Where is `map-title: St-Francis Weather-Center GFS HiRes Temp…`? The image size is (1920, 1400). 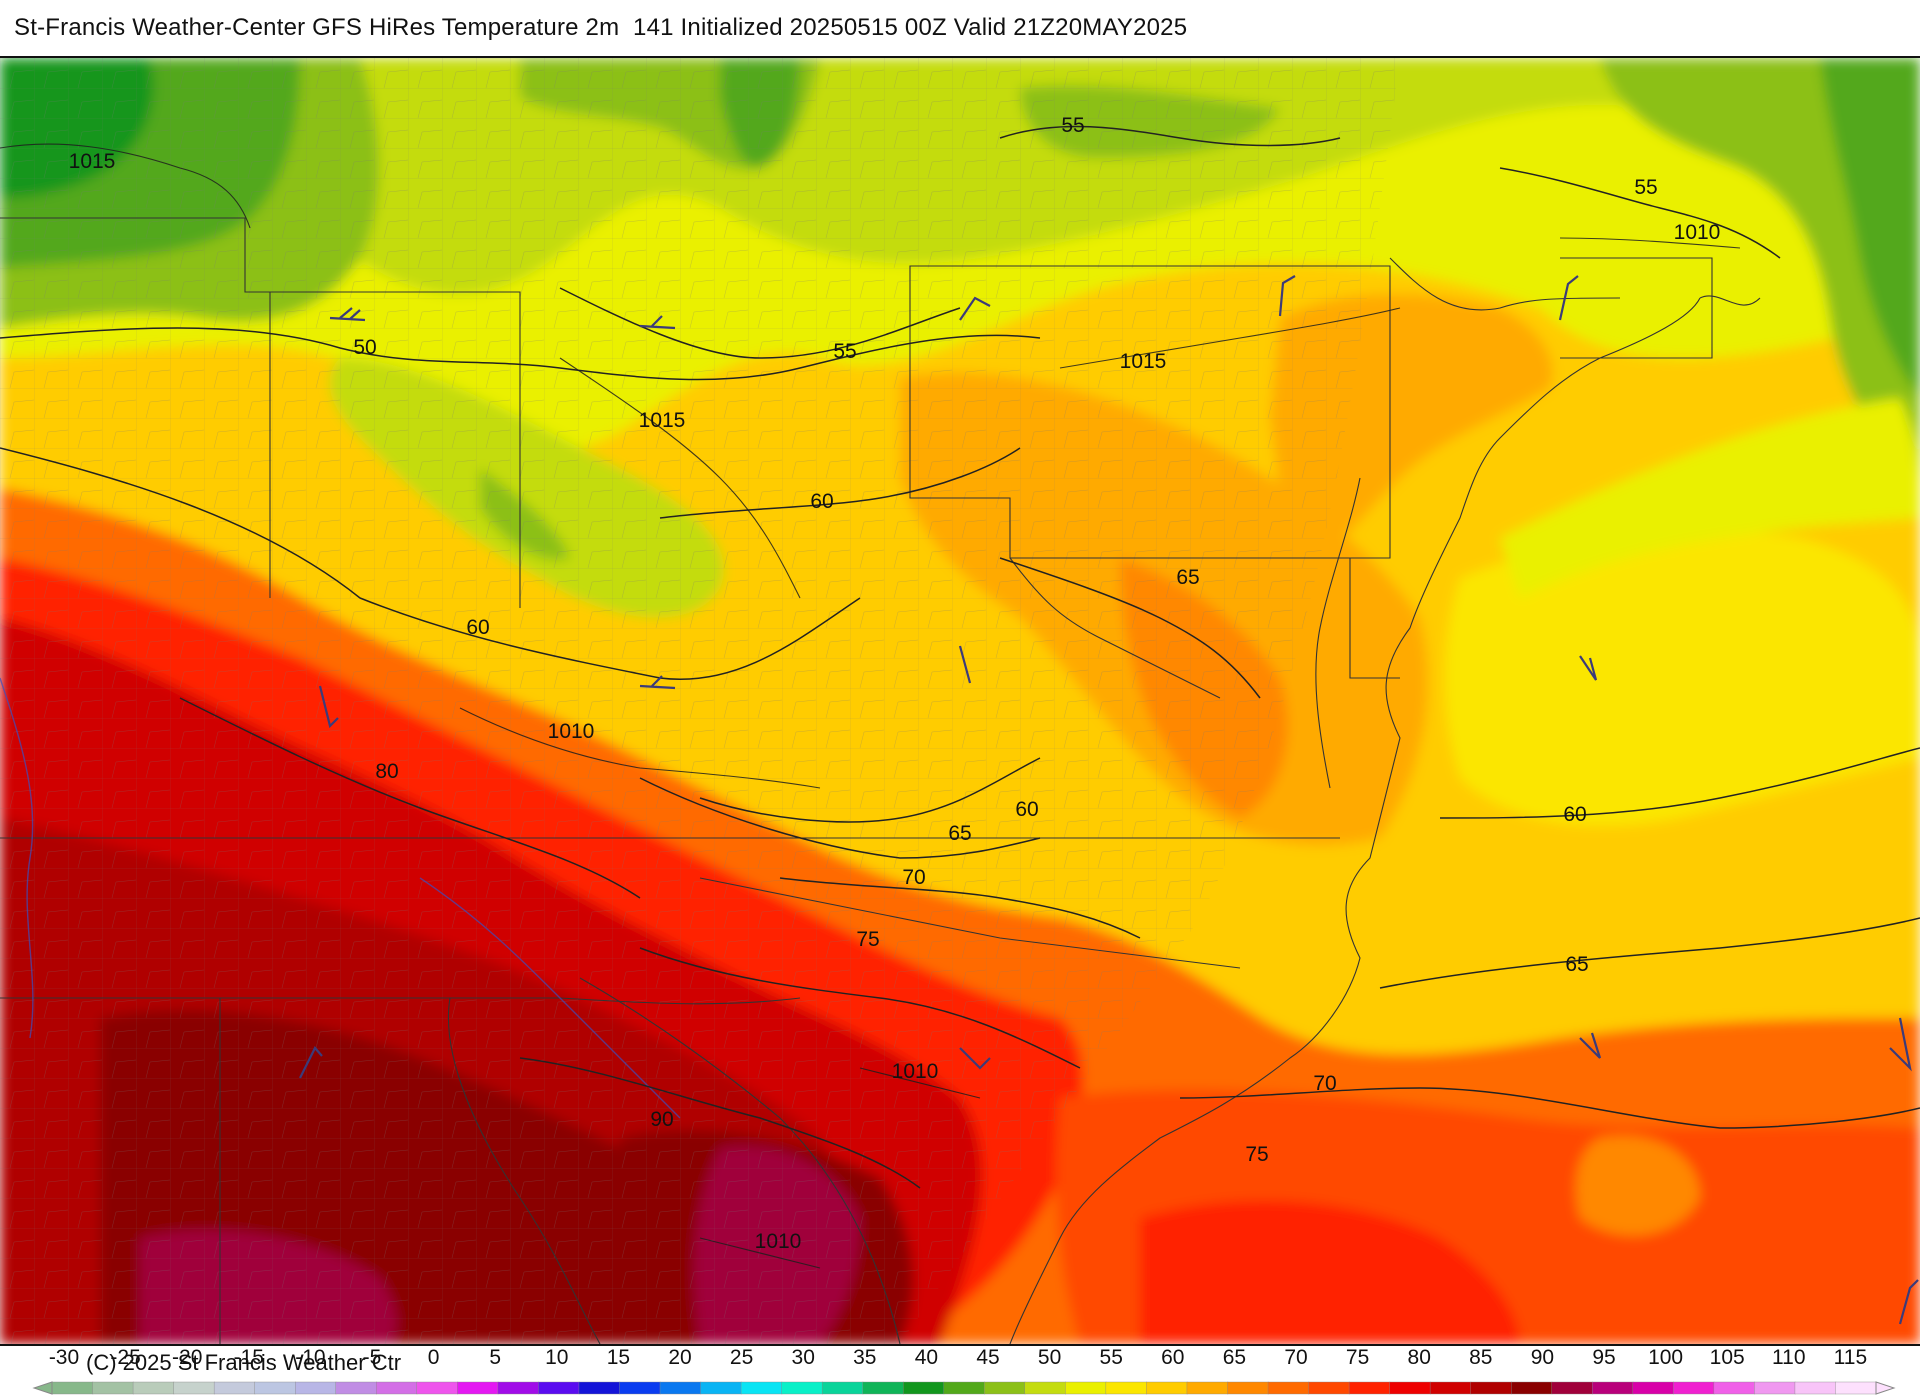
map-title: St-Francis Weather-Center GFS HiRes Temp… is located at coordinates (601, 27).